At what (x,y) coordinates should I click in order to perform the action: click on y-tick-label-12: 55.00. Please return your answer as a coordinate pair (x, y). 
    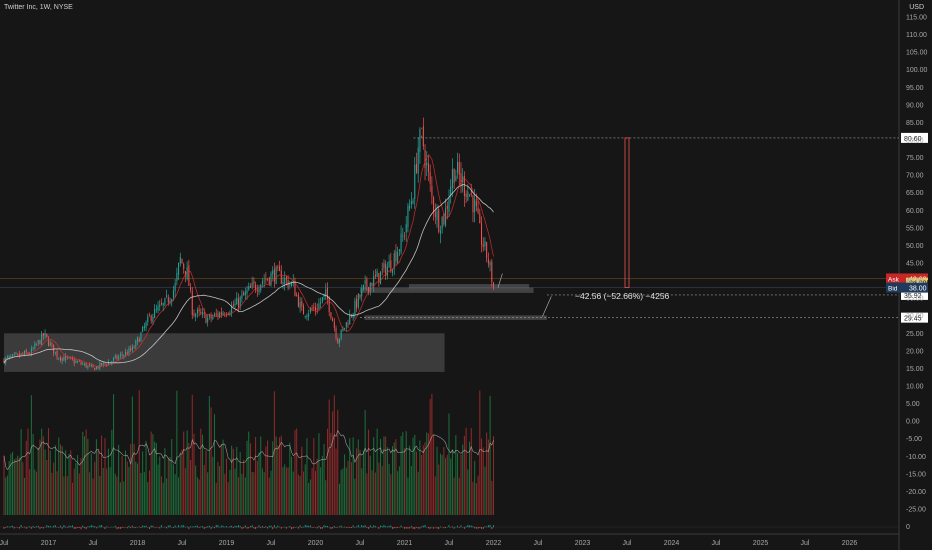
    Looking at the image, I should click on (915, 228).